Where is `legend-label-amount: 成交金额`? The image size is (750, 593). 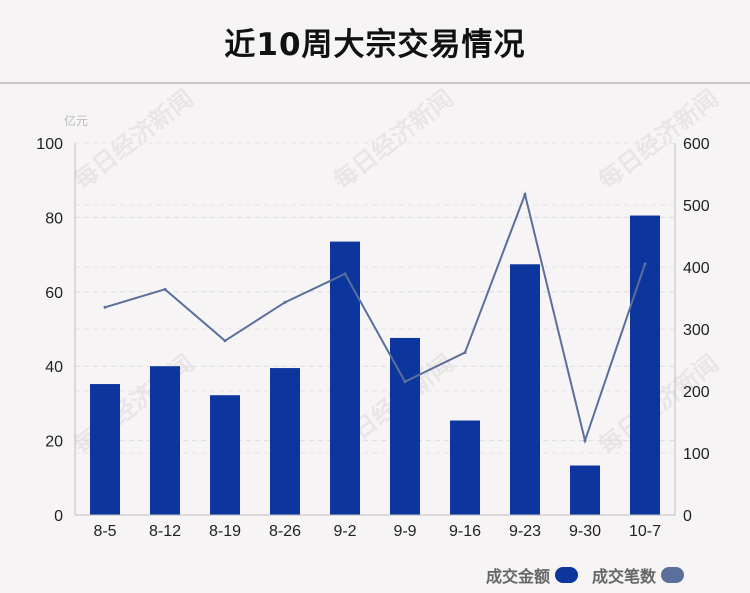
legend-label-amount: 成交金额 is located at coordinates (517, 576).